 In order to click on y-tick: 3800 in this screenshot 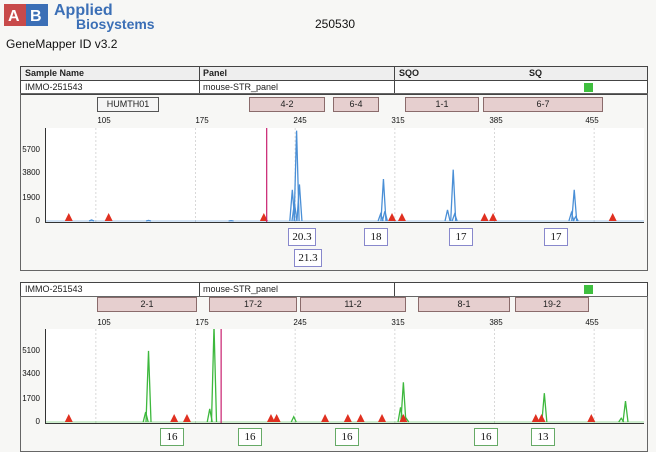, I will do `click(25, 172)`.